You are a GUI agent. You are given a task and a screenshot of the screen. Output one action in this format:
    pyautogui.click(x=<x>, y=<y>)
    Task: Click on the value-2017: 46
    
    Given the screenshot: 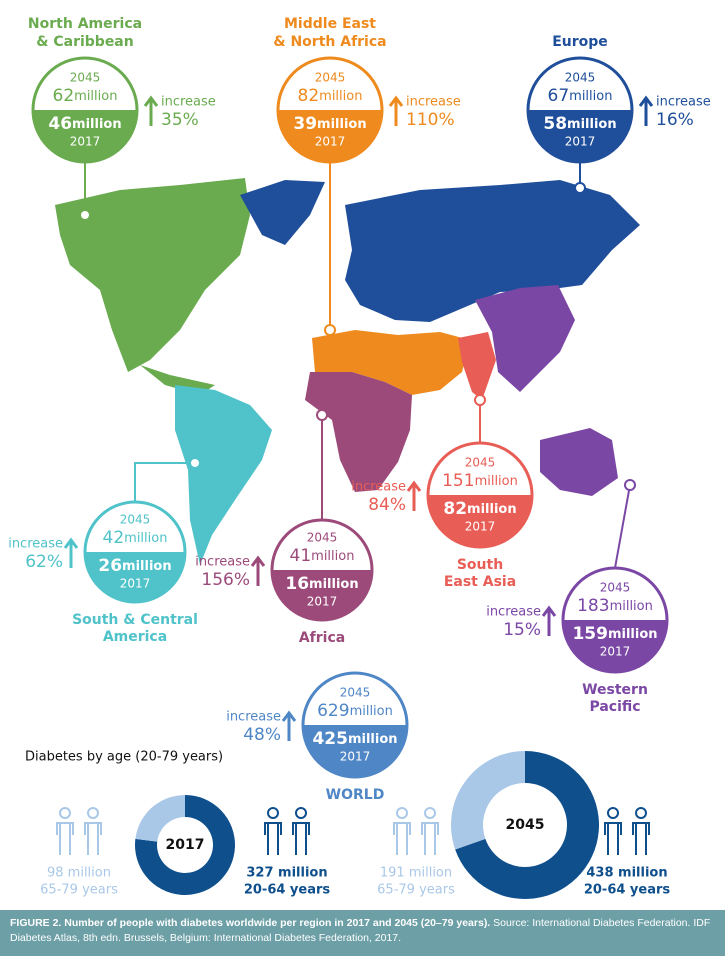 What is the action you would take?
    pyautogui.click(x=60, y=124)
    